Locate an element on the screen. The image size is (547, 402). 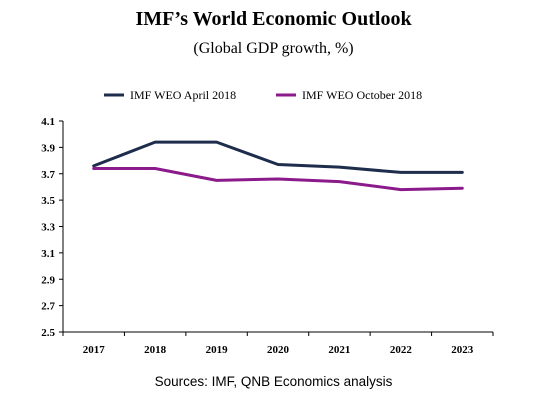
x-tick-label: 2017 is located at coordinates (94, 350).